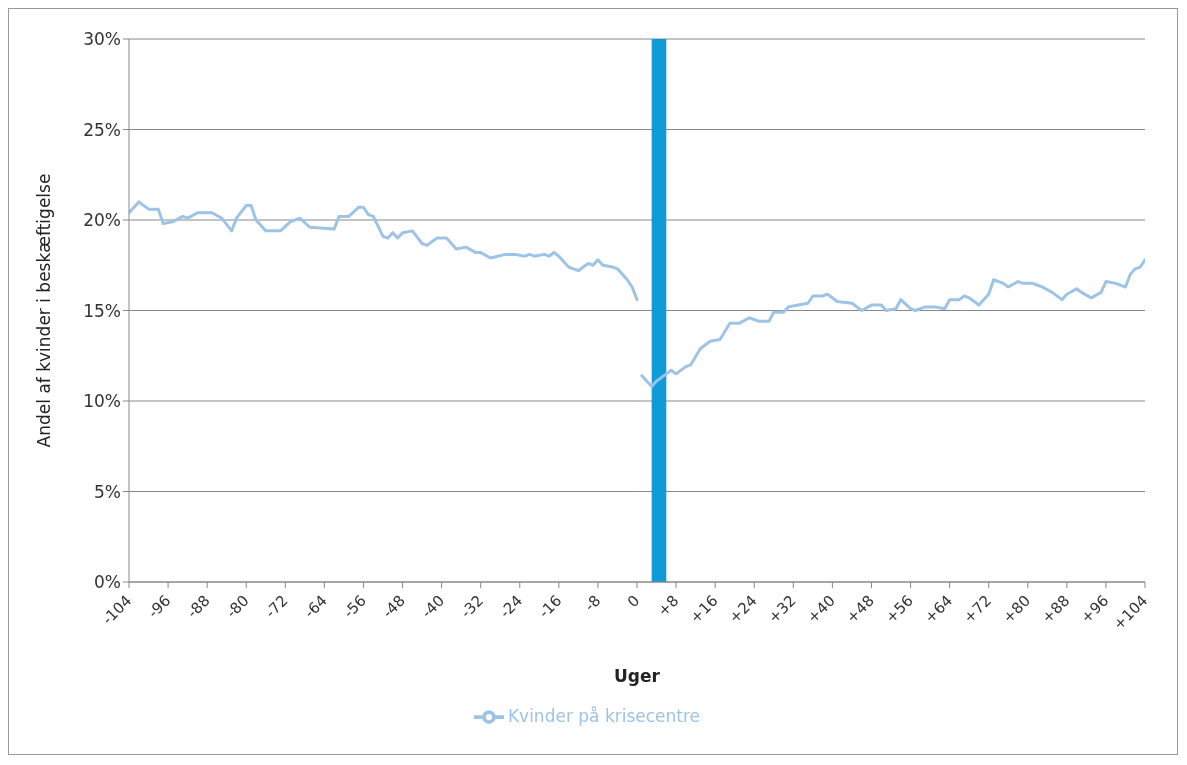 The width and height of the screenshot is (1187, 765). Describe the element at coordinates (354, 606) in the screenshot. I see `x-tick-label: -56` at that location.